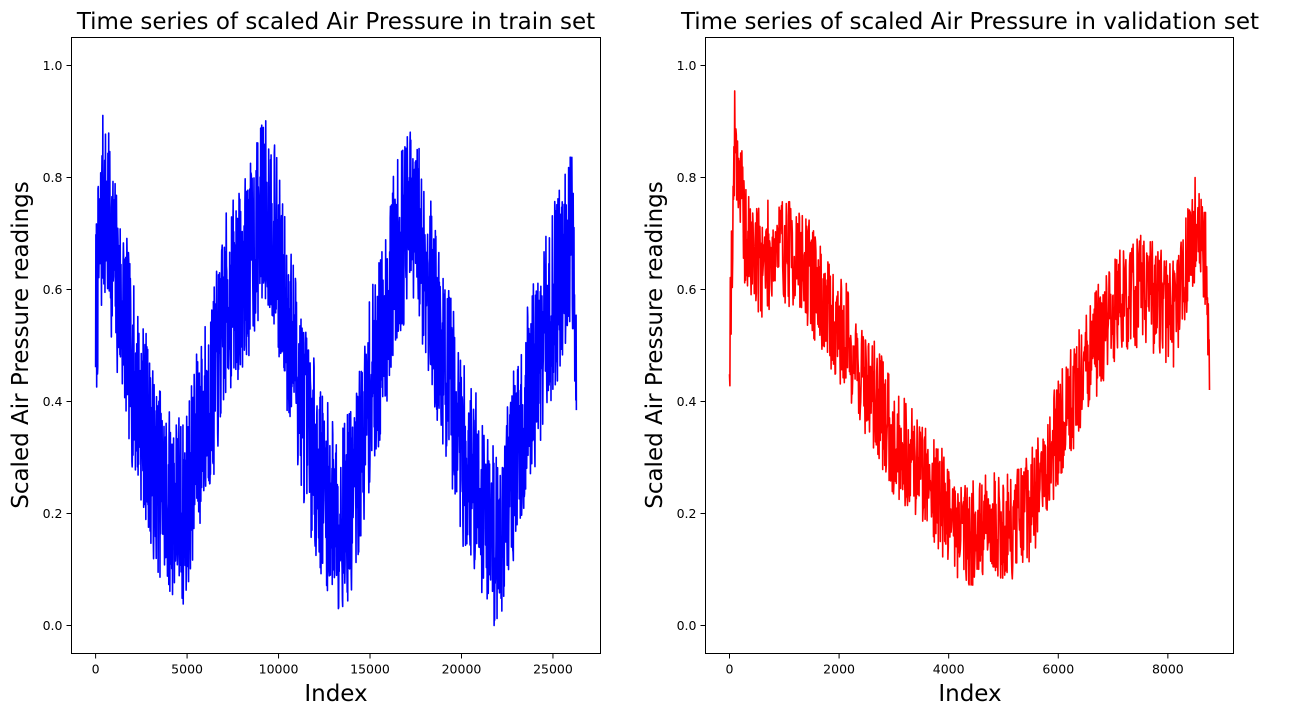  What do you see at coordinates (687, 289) in the screenshot?
I see `validation-y-tick-label: 0.6` at bounding box center [687, 289].